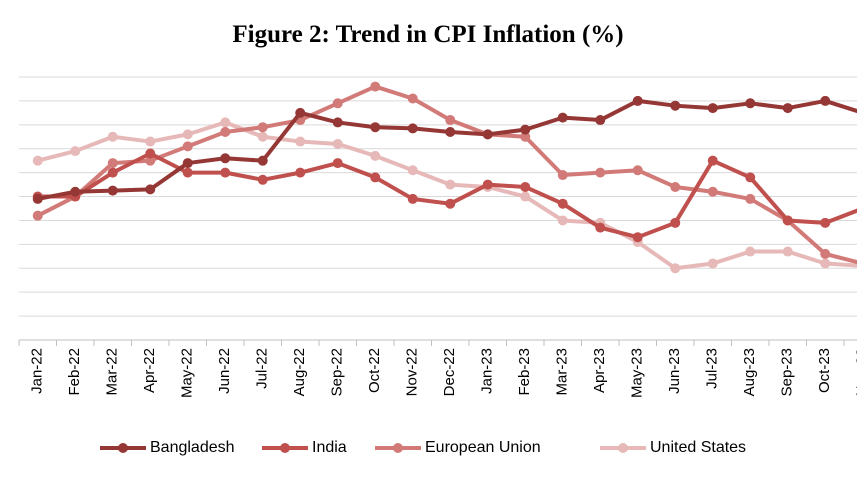 The image size is (857, 482). I want to click on x-tick-label: Feb-23, so click(524, 372).